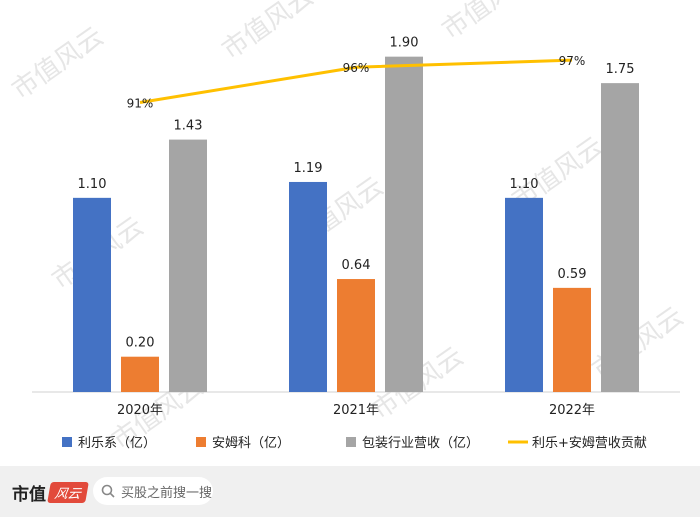 The image size is (700, 517). What do you see at coordinates (117, 443) in the screenshot?
I see `legend-label-0: 利乐系（亿）` at bounding box center [117, 443].